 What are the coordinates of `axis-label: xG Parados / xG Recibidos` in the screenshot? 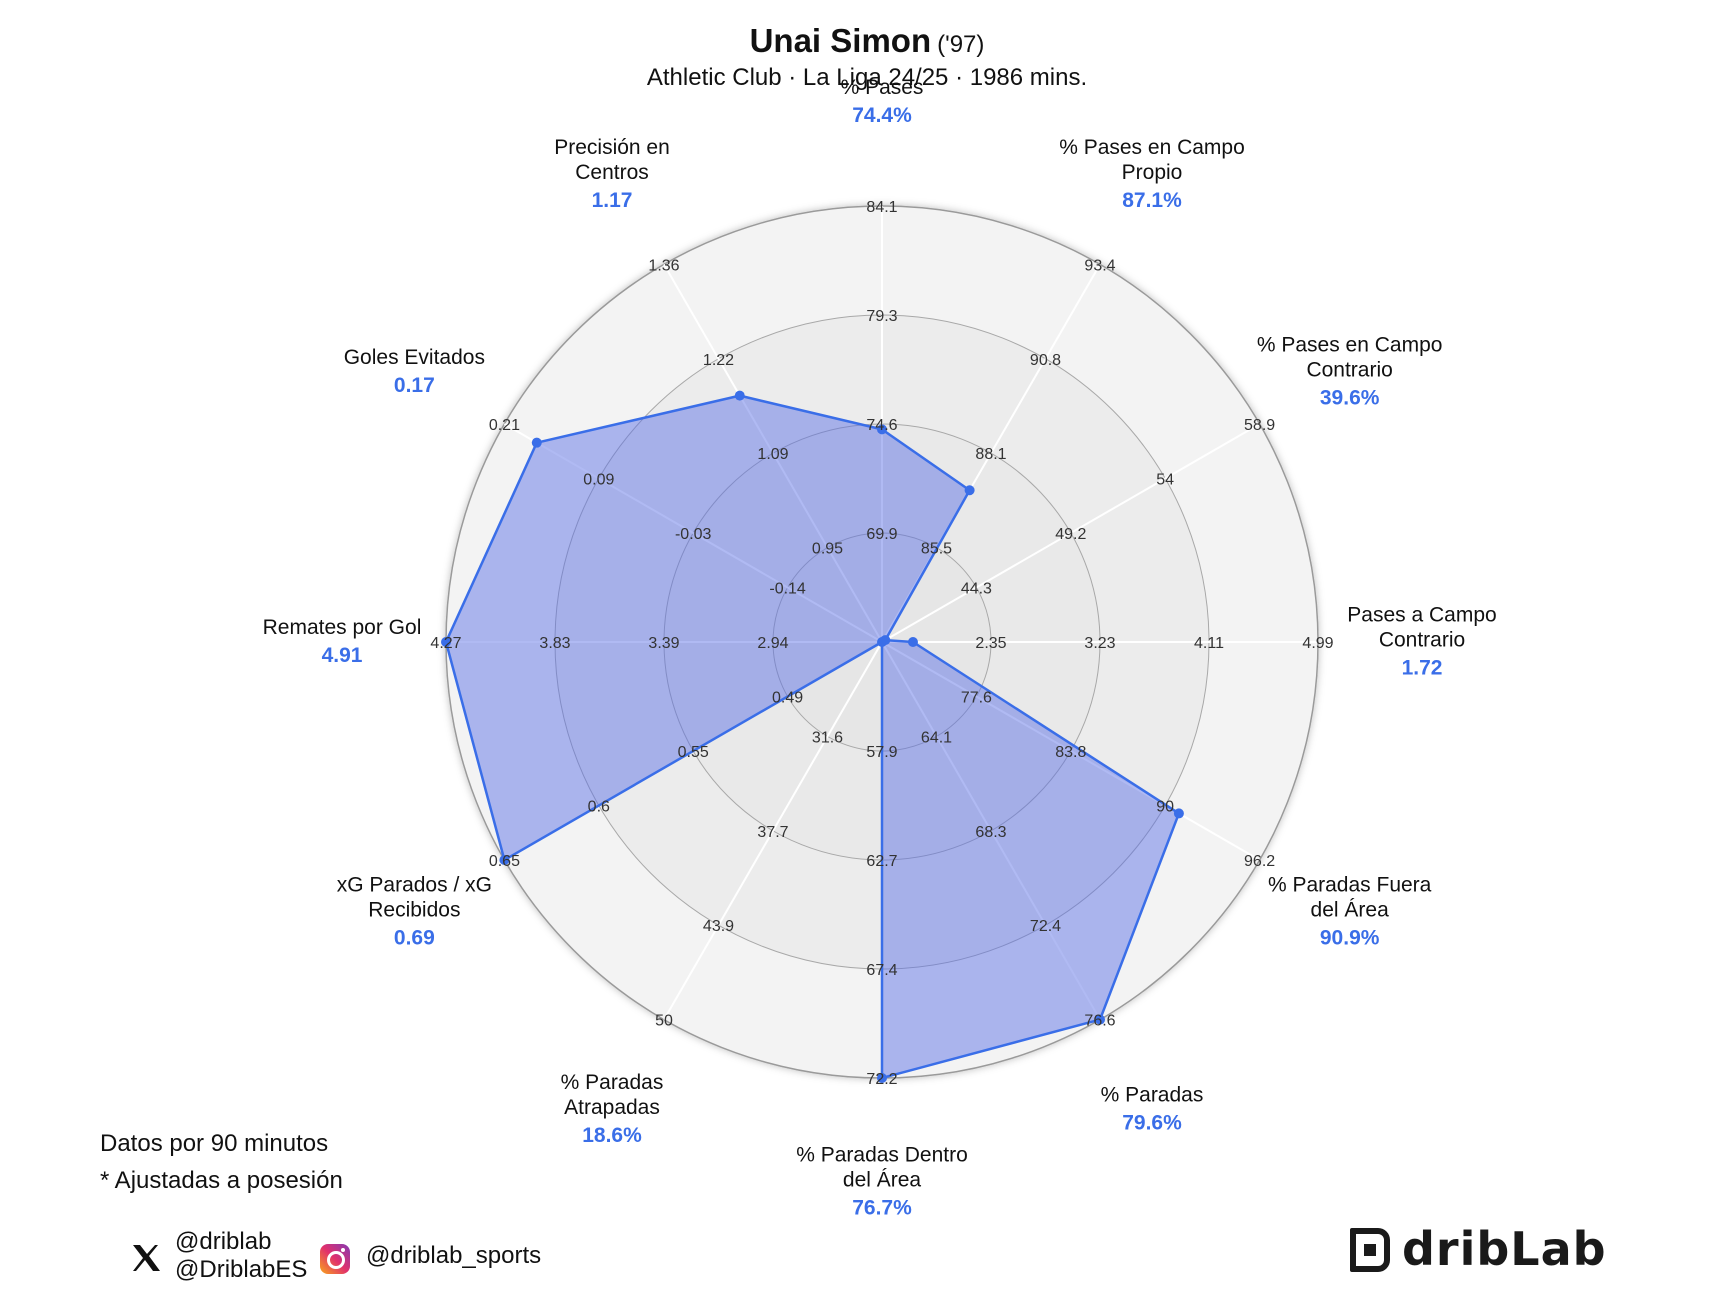 It's located at (414, 898).